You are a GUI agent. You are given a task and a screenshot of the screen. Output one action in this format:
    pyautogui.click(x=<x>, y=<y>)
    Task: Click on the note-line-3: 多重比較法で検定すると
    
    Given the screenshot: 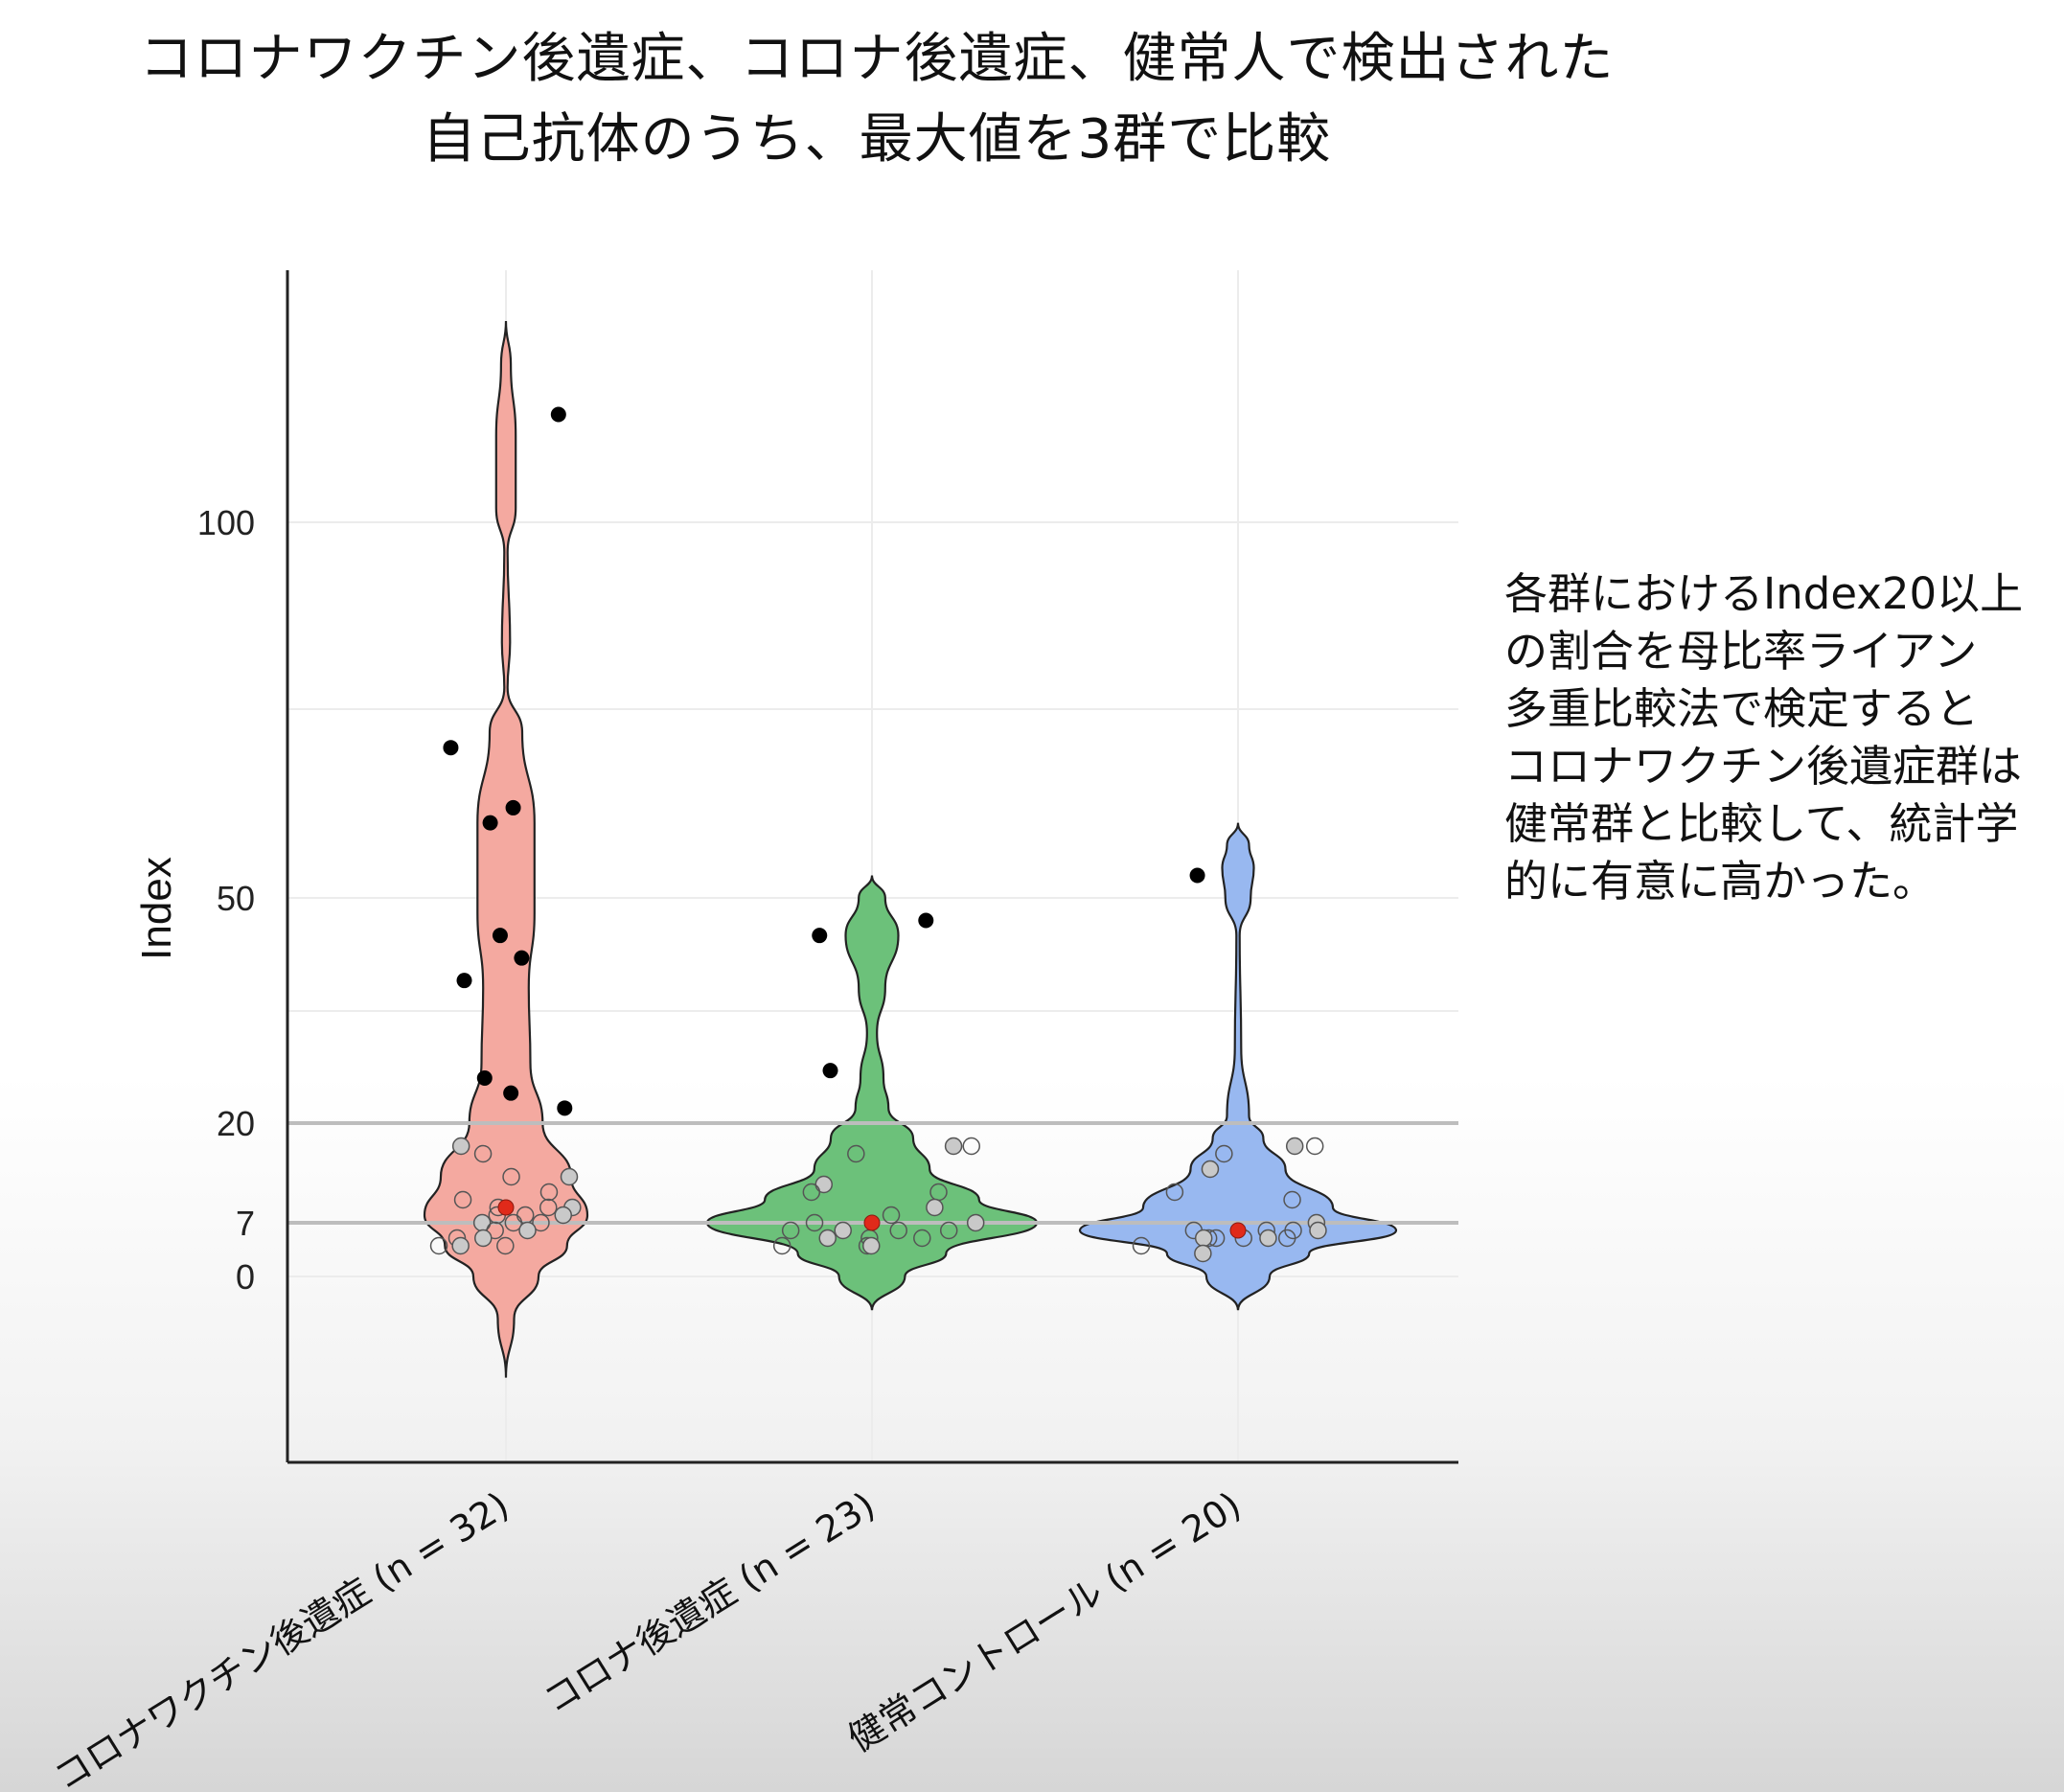 What is the action you would take?
    pyautogui.click(x=1742, y=708)
    